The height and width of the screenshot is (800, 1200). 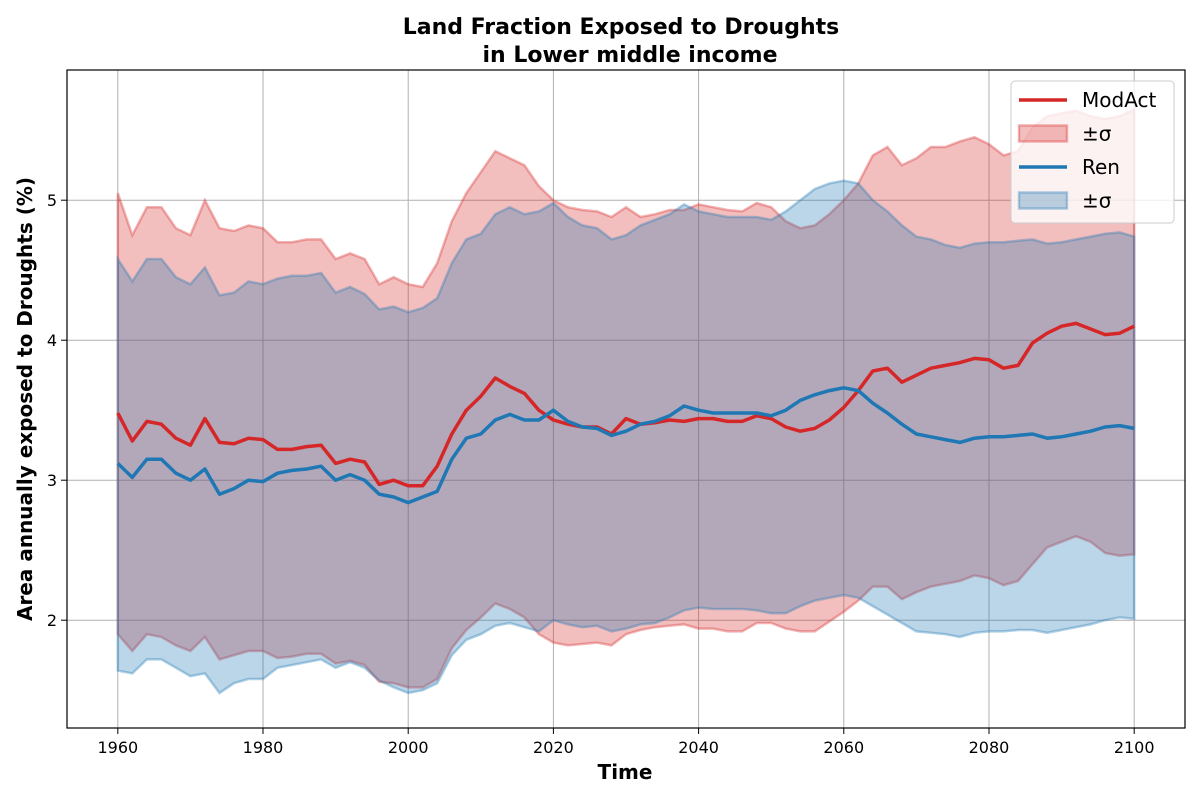 What do you see at coordinates (626, 742) in the screenshot?
I see `x-axis-ticks: 1960 1980 2000 2020 2040 2060 2080 2100` at bounding box center [626, 742].